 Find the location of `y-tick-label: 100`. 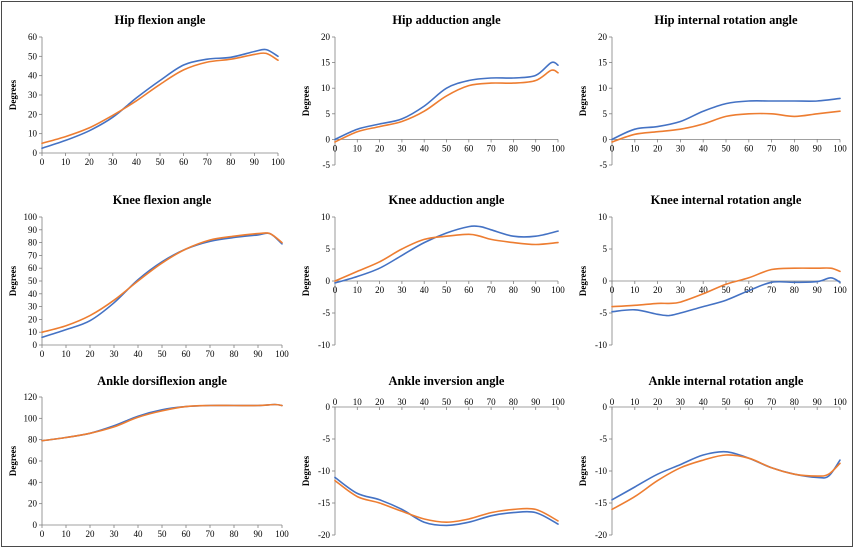

y-tick-label: 100 is located at coordinates (31, 217).